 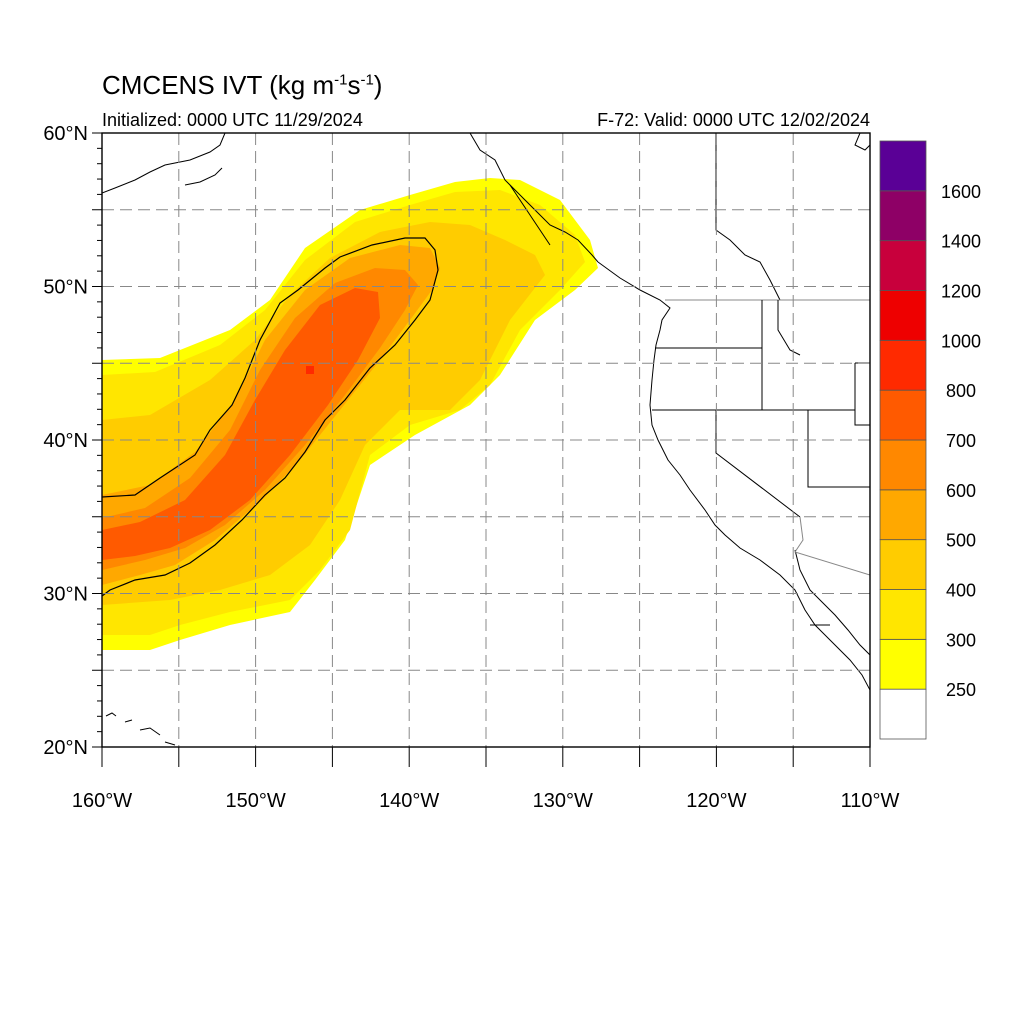 What do you see at coordinates (961, 192) in the screenshot?
I see `colorbar-level-label: 1600` at bounding box center [961, 192].